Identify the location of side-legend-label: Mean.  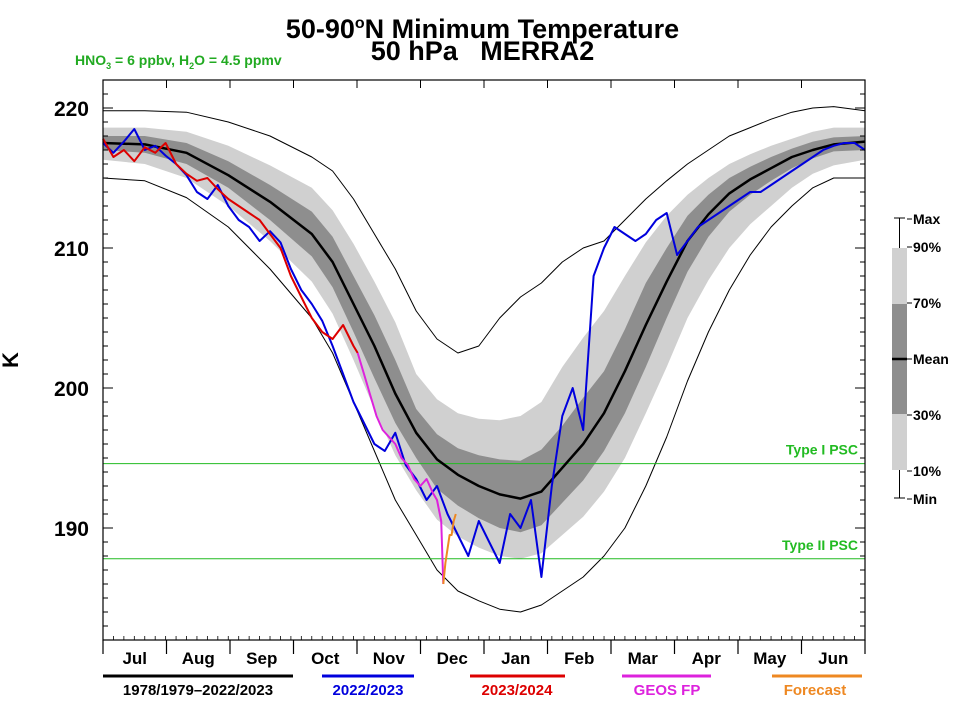
(931, 359).